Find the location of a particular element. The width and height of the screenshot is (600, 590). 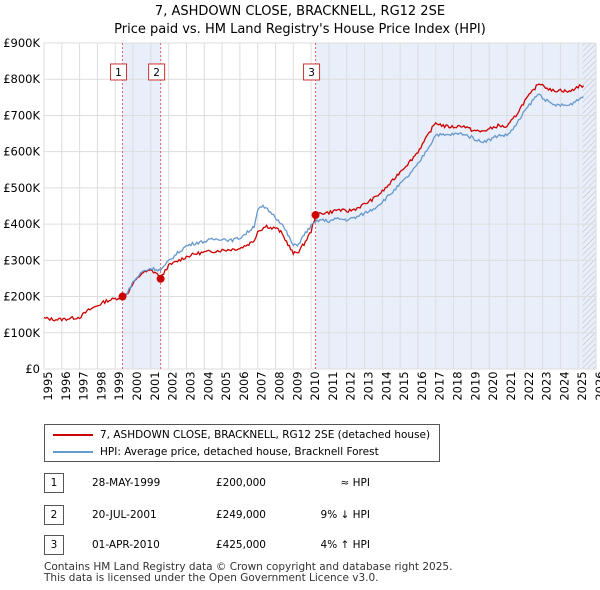

shaded-range is located at coordinates (141, 206).